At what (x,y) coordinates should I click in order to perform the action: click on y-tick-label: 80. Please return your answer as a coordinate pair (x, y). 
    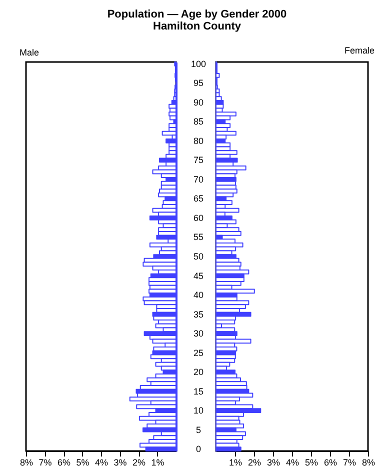
    Looking at the image, I should click on (198, 141).